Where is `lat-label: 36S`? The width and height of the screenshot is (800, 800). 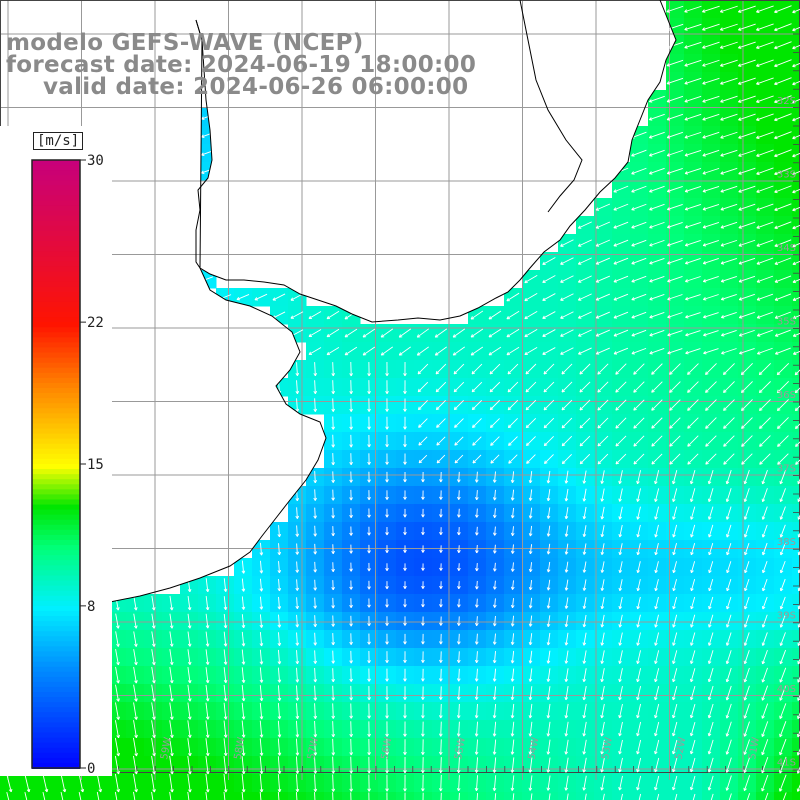 lat-label: 36S is located at coordinates (786, 395).